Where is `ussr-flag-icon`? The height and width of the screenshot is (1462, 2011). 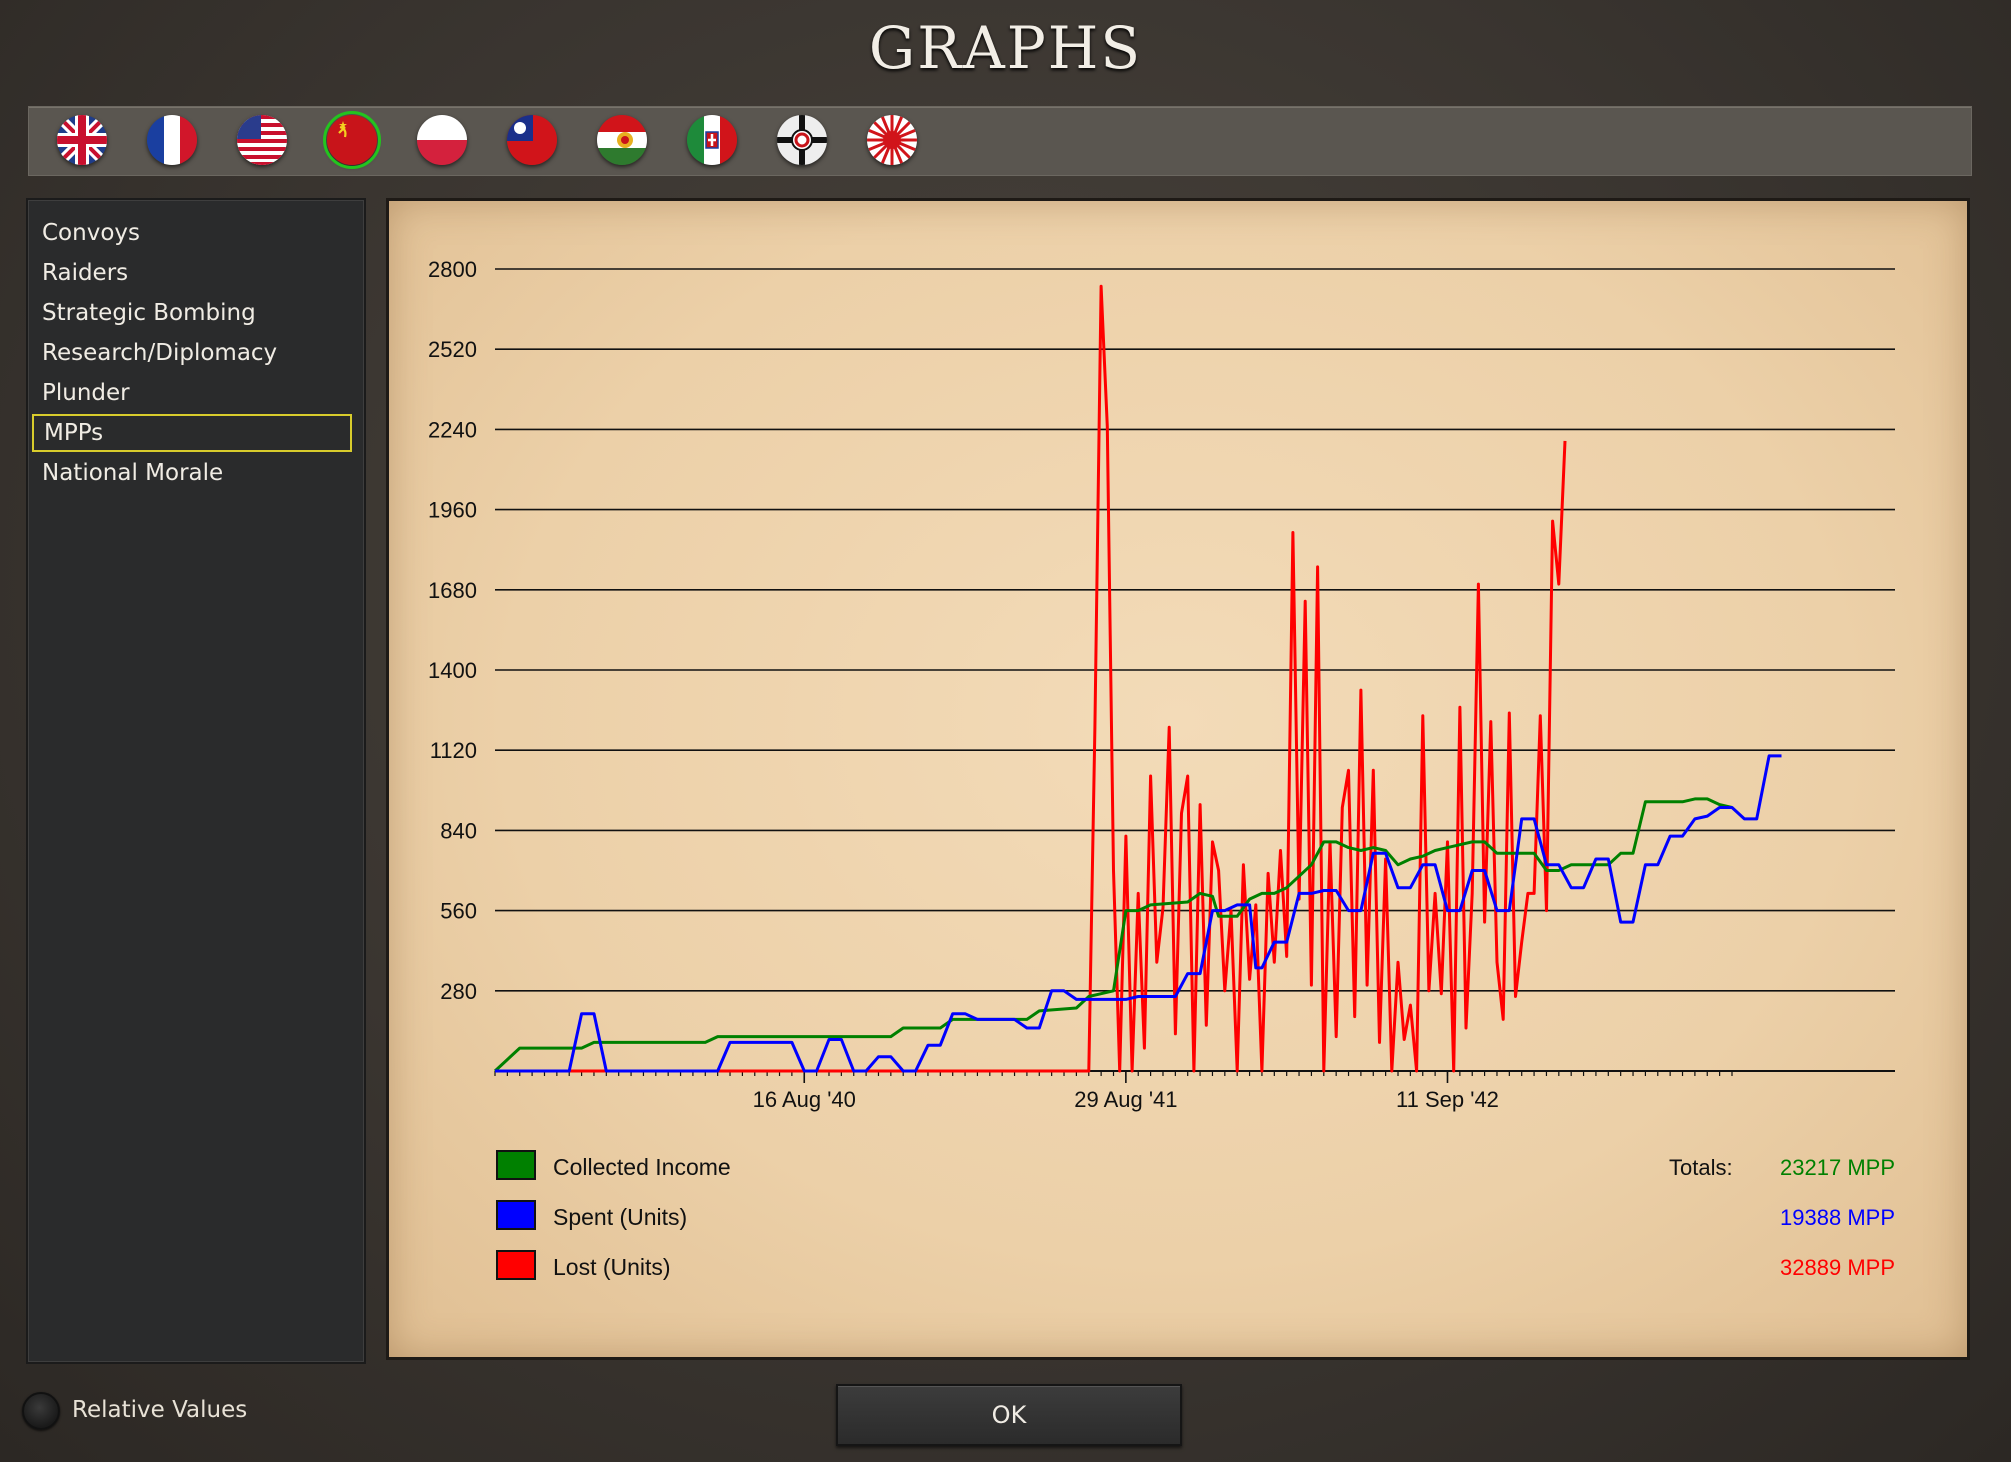
ussr-flag-icon is located at coordinates (352, 140).